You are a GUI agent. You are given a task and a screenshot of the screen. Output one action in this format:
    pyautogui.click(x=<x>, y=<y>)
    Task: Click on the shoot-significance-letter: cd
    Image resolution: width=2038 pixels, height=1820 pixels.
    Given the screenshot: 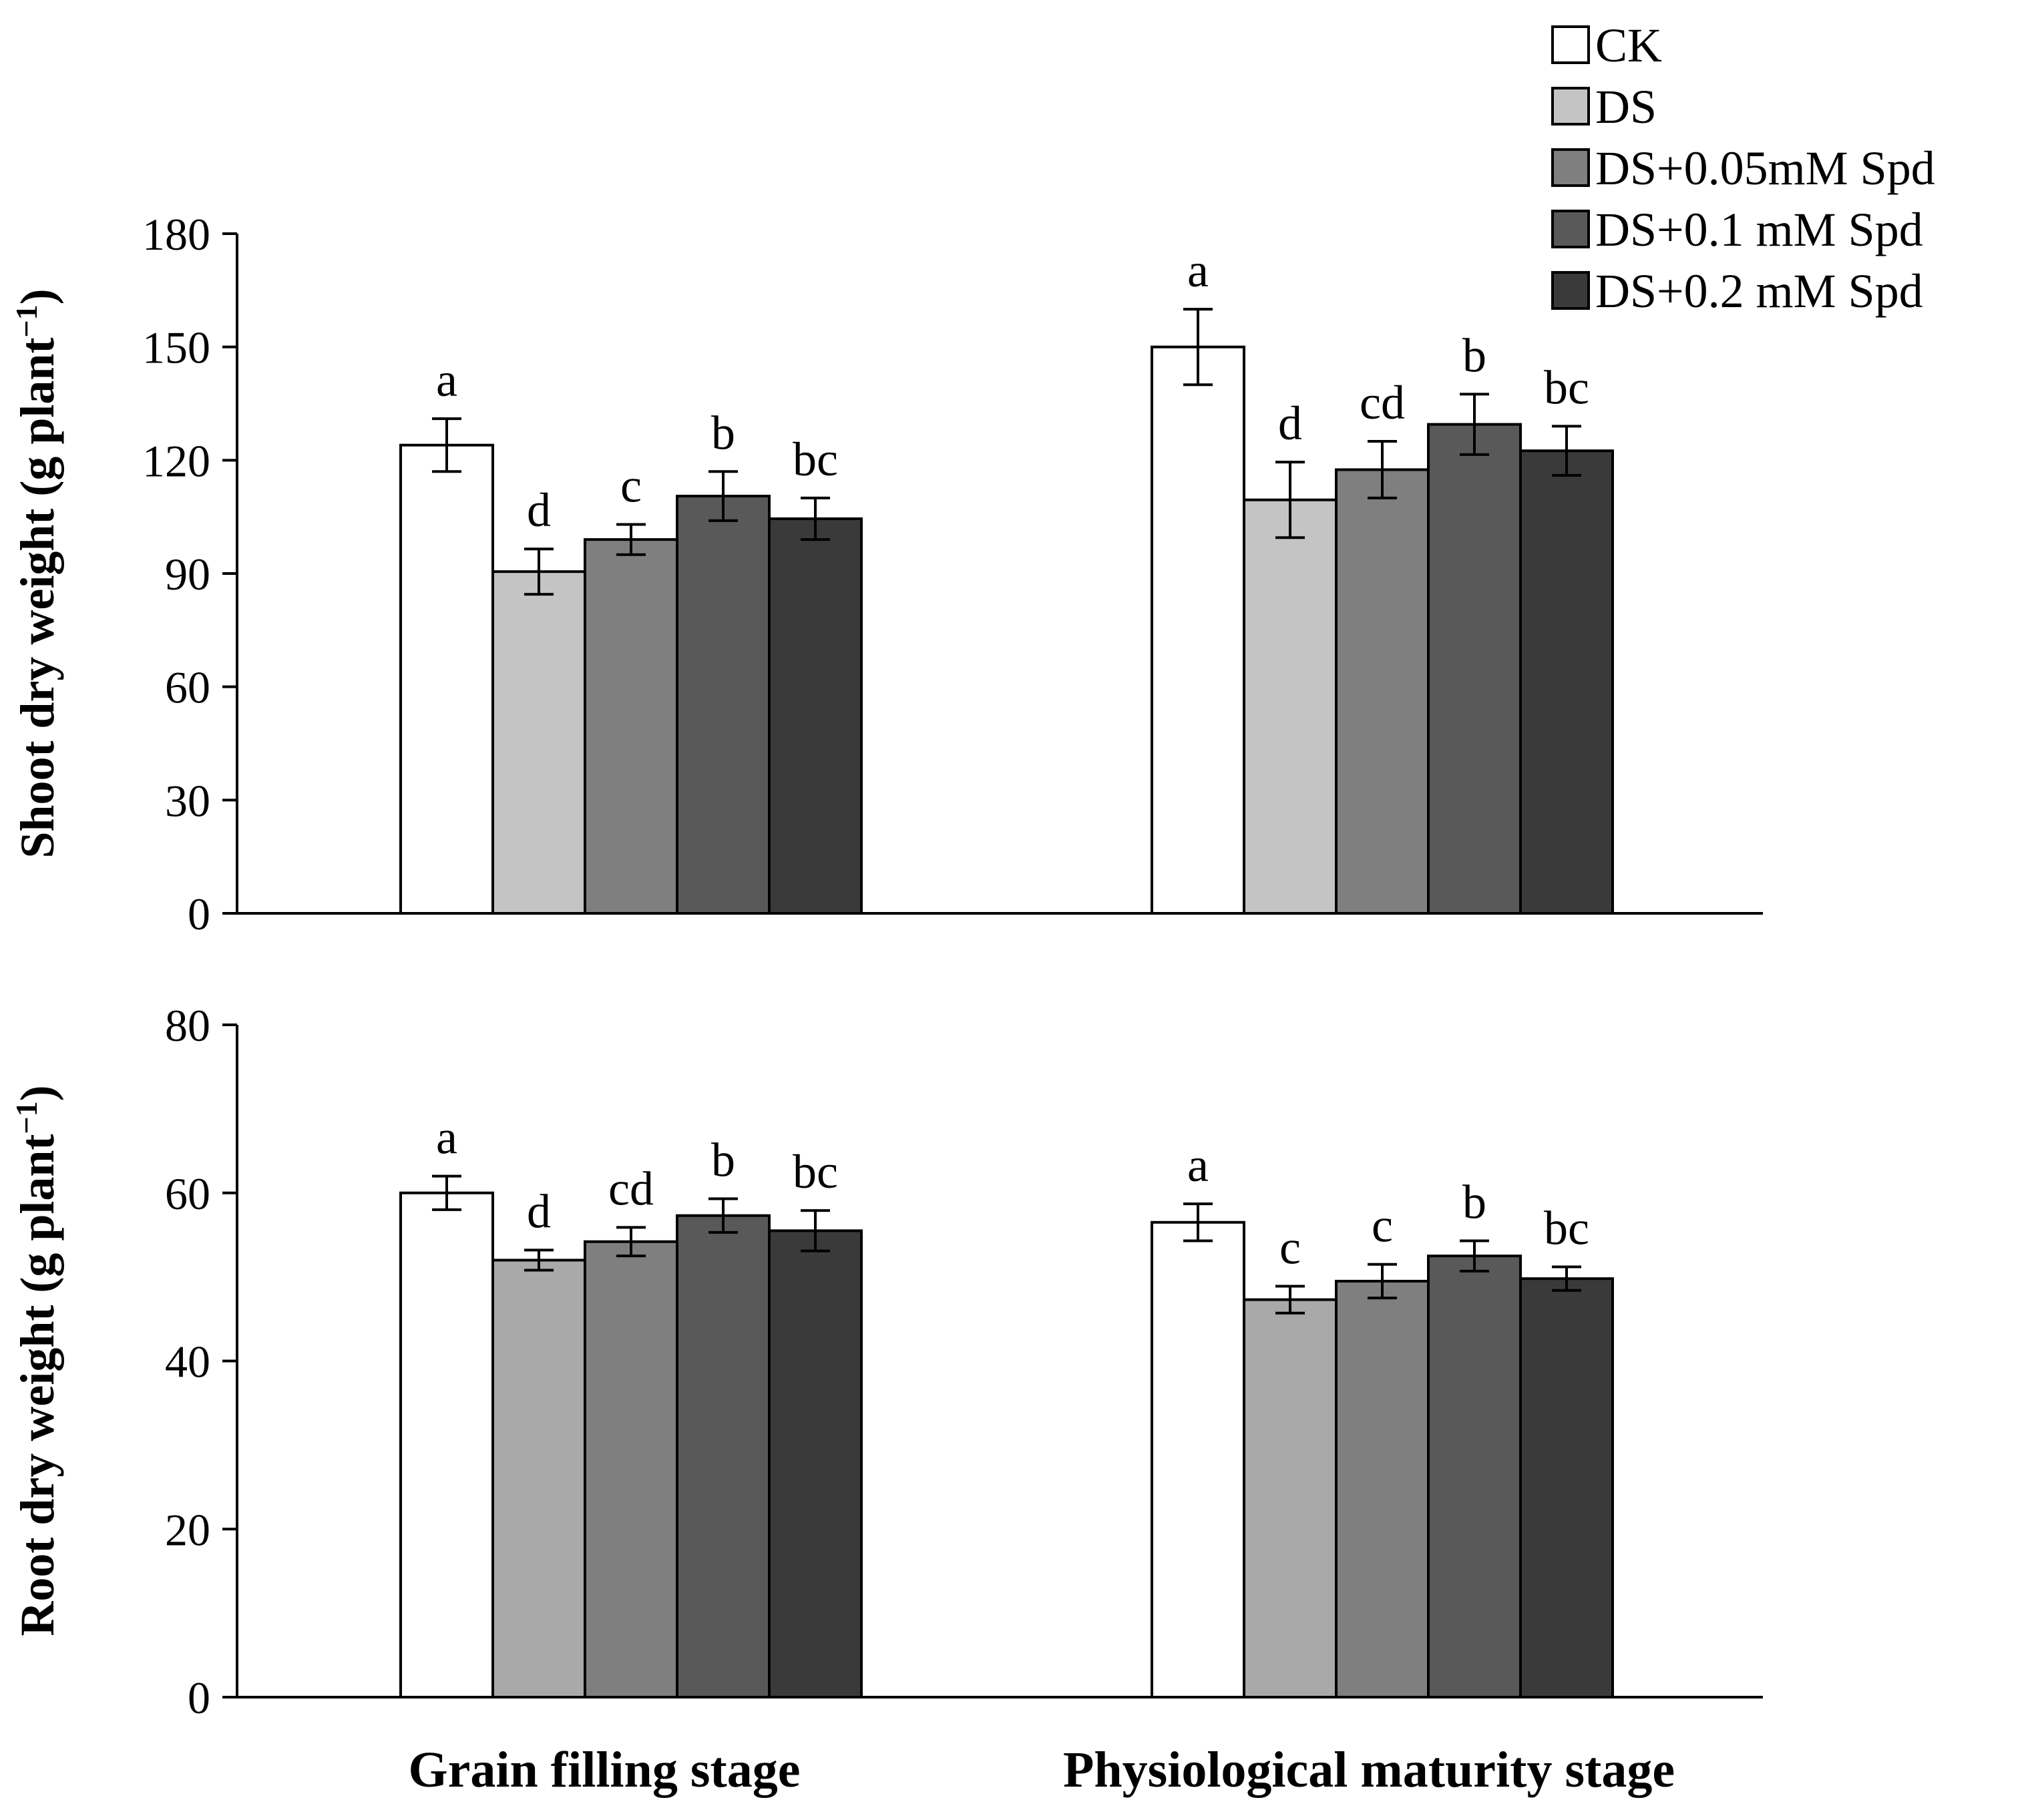 What is the action you would take?
    pyautogui.click(x=1382, y=402)
    